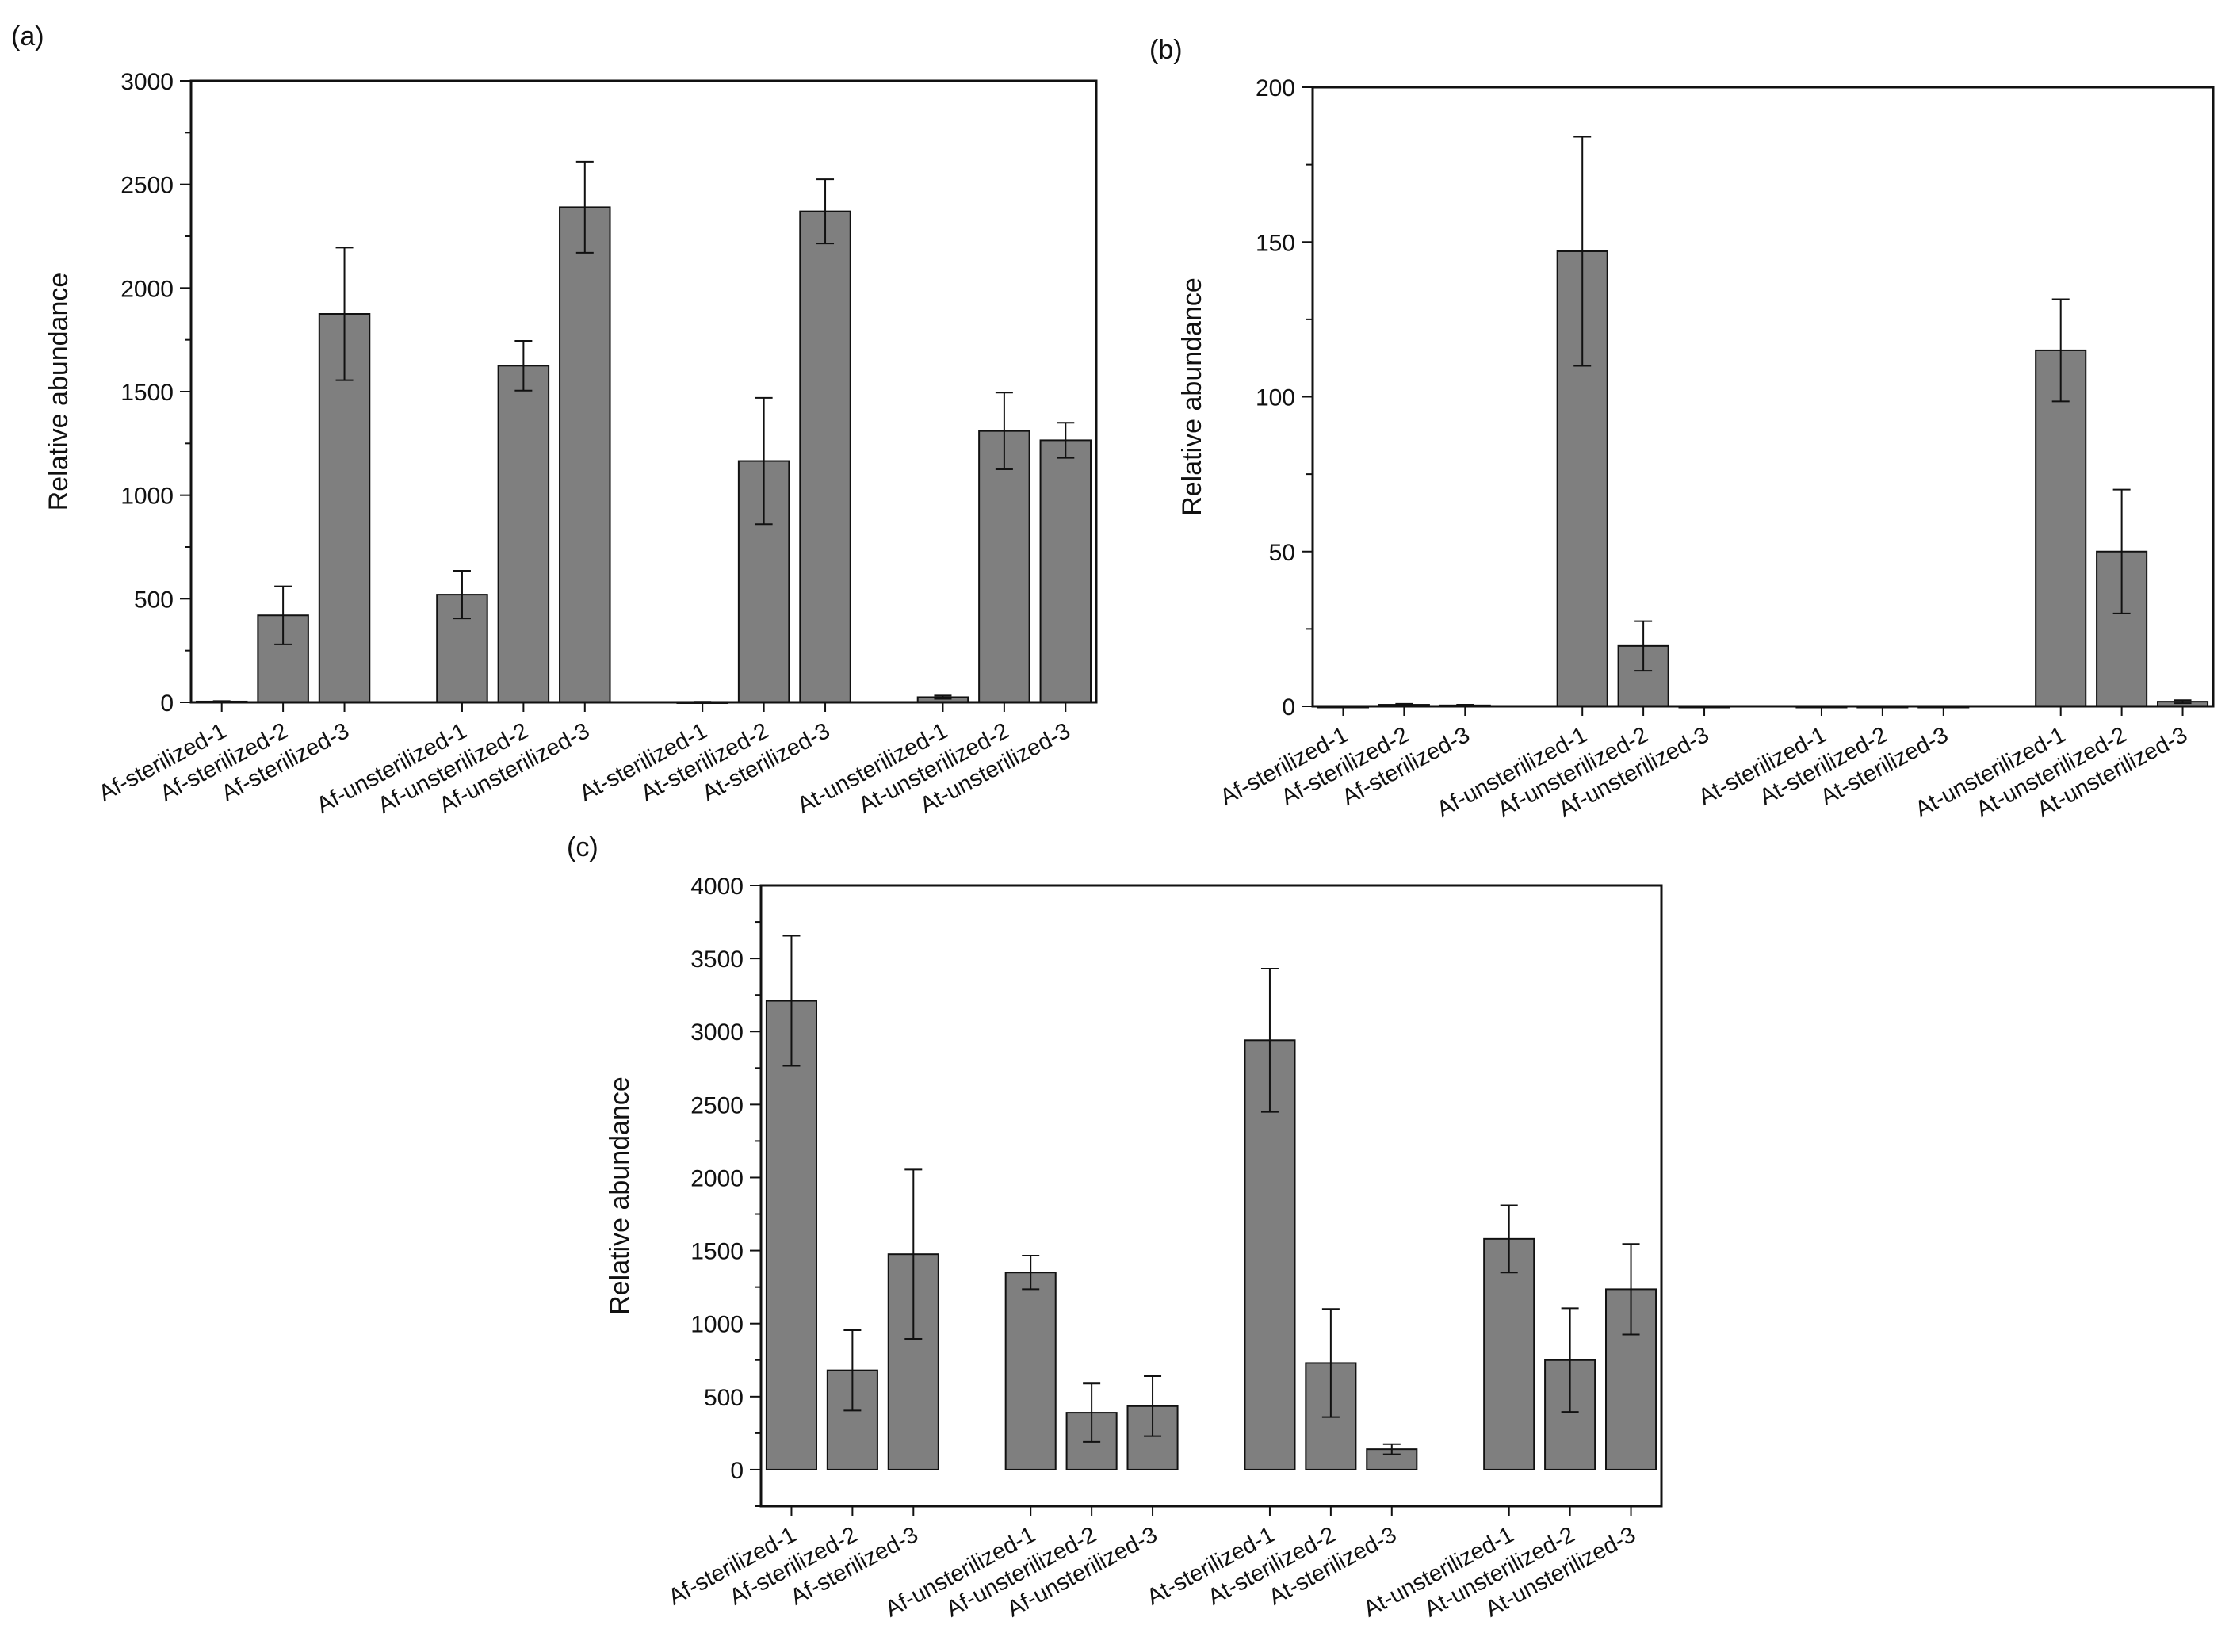  What do you see at coordinates (1275, 243) in the screenshot?
I see `y-tick-label: 150` at bounding box center [1275, 243].